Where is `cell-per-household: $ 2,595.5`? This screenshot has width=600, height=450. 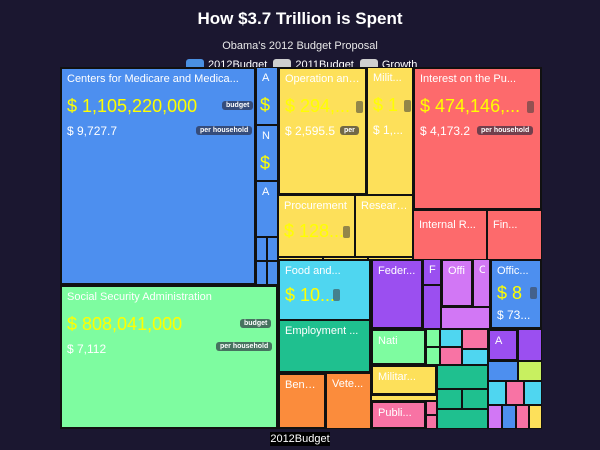
cell-per-household: $ 2,595.5 is located at coordinates (310, 131).